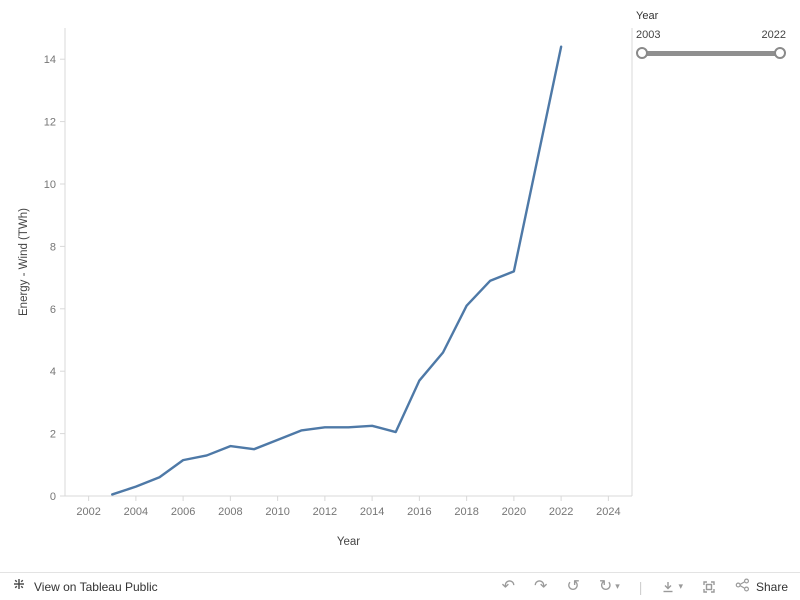 The image size is (800, 600). What do you see at coordinates (53, 310) in the screenshot?
I see `y-tick-label: 6` at bounding box center [53, 310].